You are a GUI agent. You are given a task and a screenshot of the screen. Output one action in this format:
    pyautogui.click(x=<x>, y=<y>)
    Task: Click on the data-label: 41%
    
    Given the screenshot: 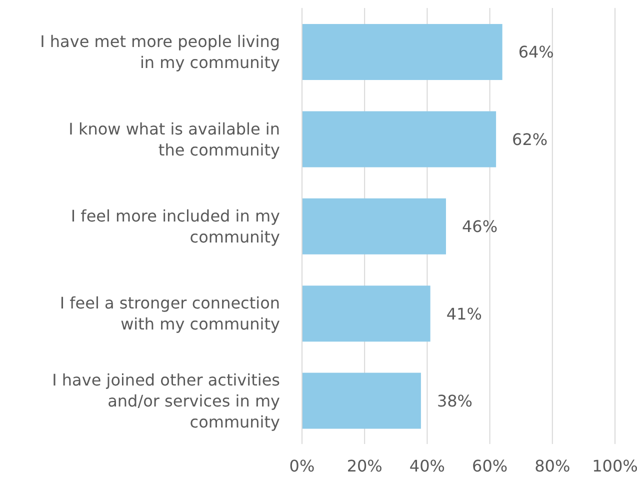 What is the action you would take?
    pyautogui.click(x=464, y=314)
    